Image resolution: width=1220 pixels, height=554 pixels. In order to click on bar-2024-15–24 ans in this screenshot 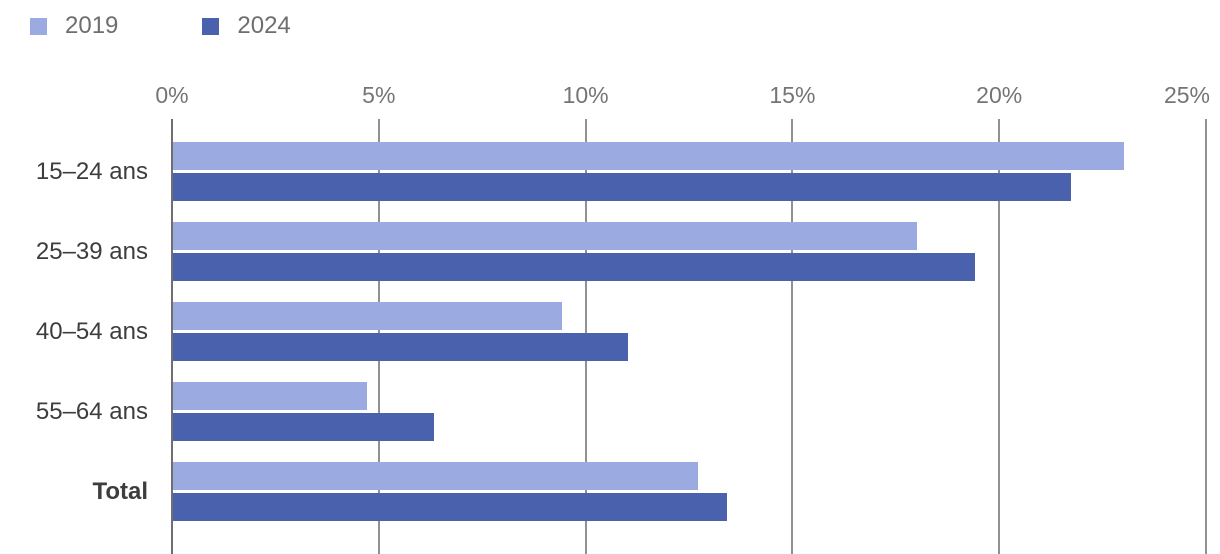, I will do `click(622, 187)`.